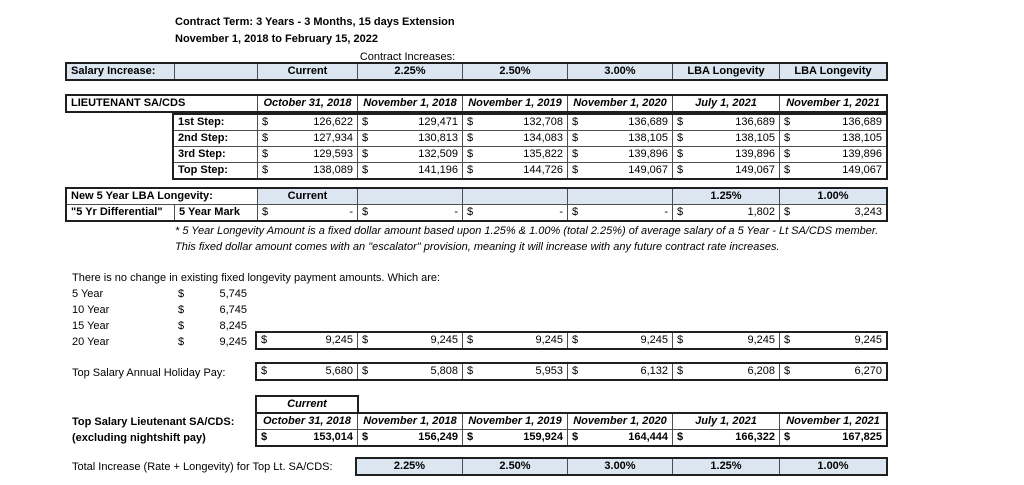 The image size is (1024, 485). Describe the element at coordinates (409, 466) in the screenshot. I see `total-pct-cell: 2.25%` at that location.